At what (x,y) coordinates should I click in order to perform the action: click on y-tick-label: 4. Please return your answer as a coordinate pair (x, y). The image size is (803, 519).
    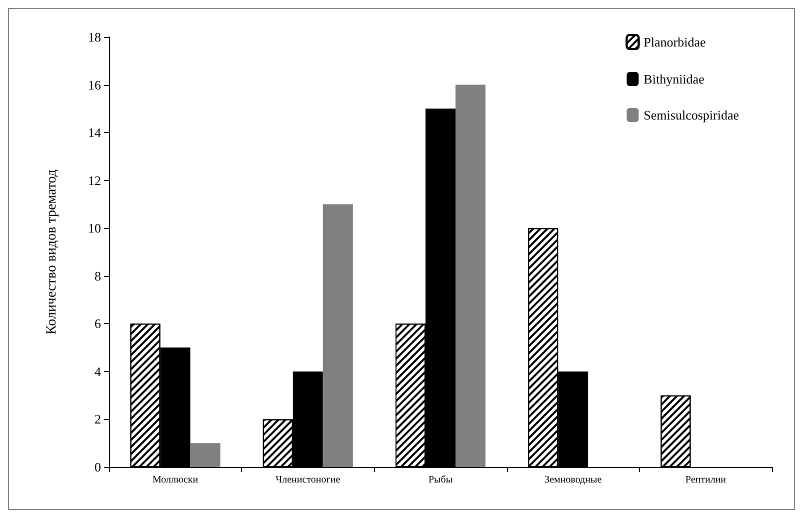
    Looking at the image, I should click on (98, 371).